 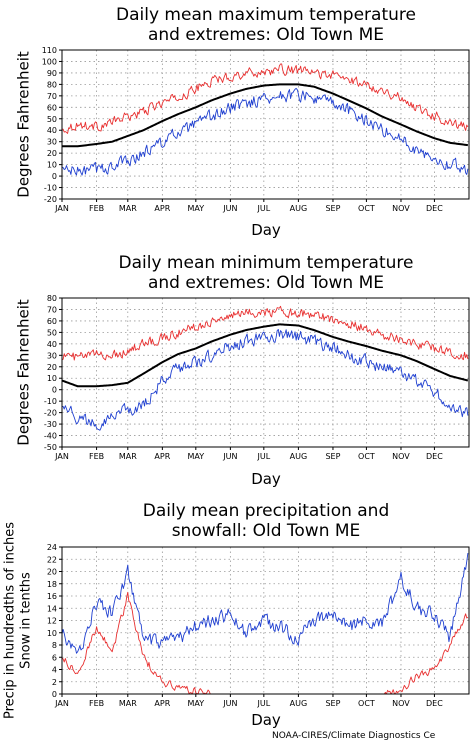 I want to click on y-tick-label: 90, so click(x=52, y=73).